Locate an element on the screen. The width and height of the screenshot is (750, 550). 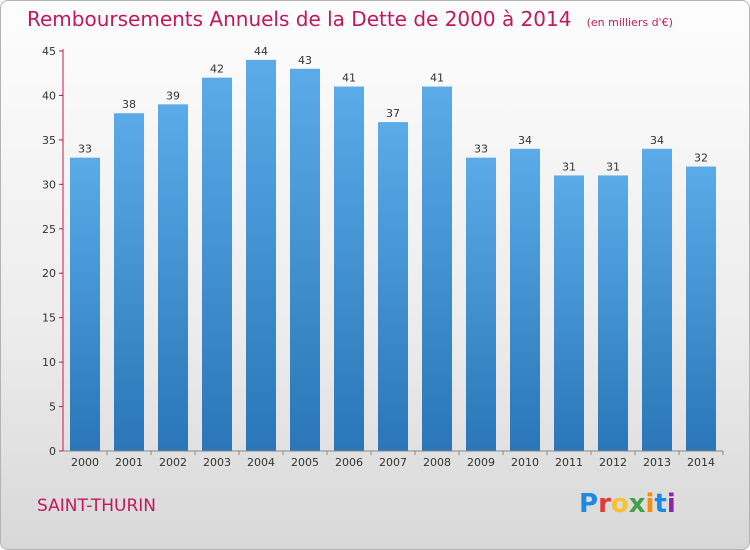
data-label-2011: 31 is located at coordinates (569, 166).